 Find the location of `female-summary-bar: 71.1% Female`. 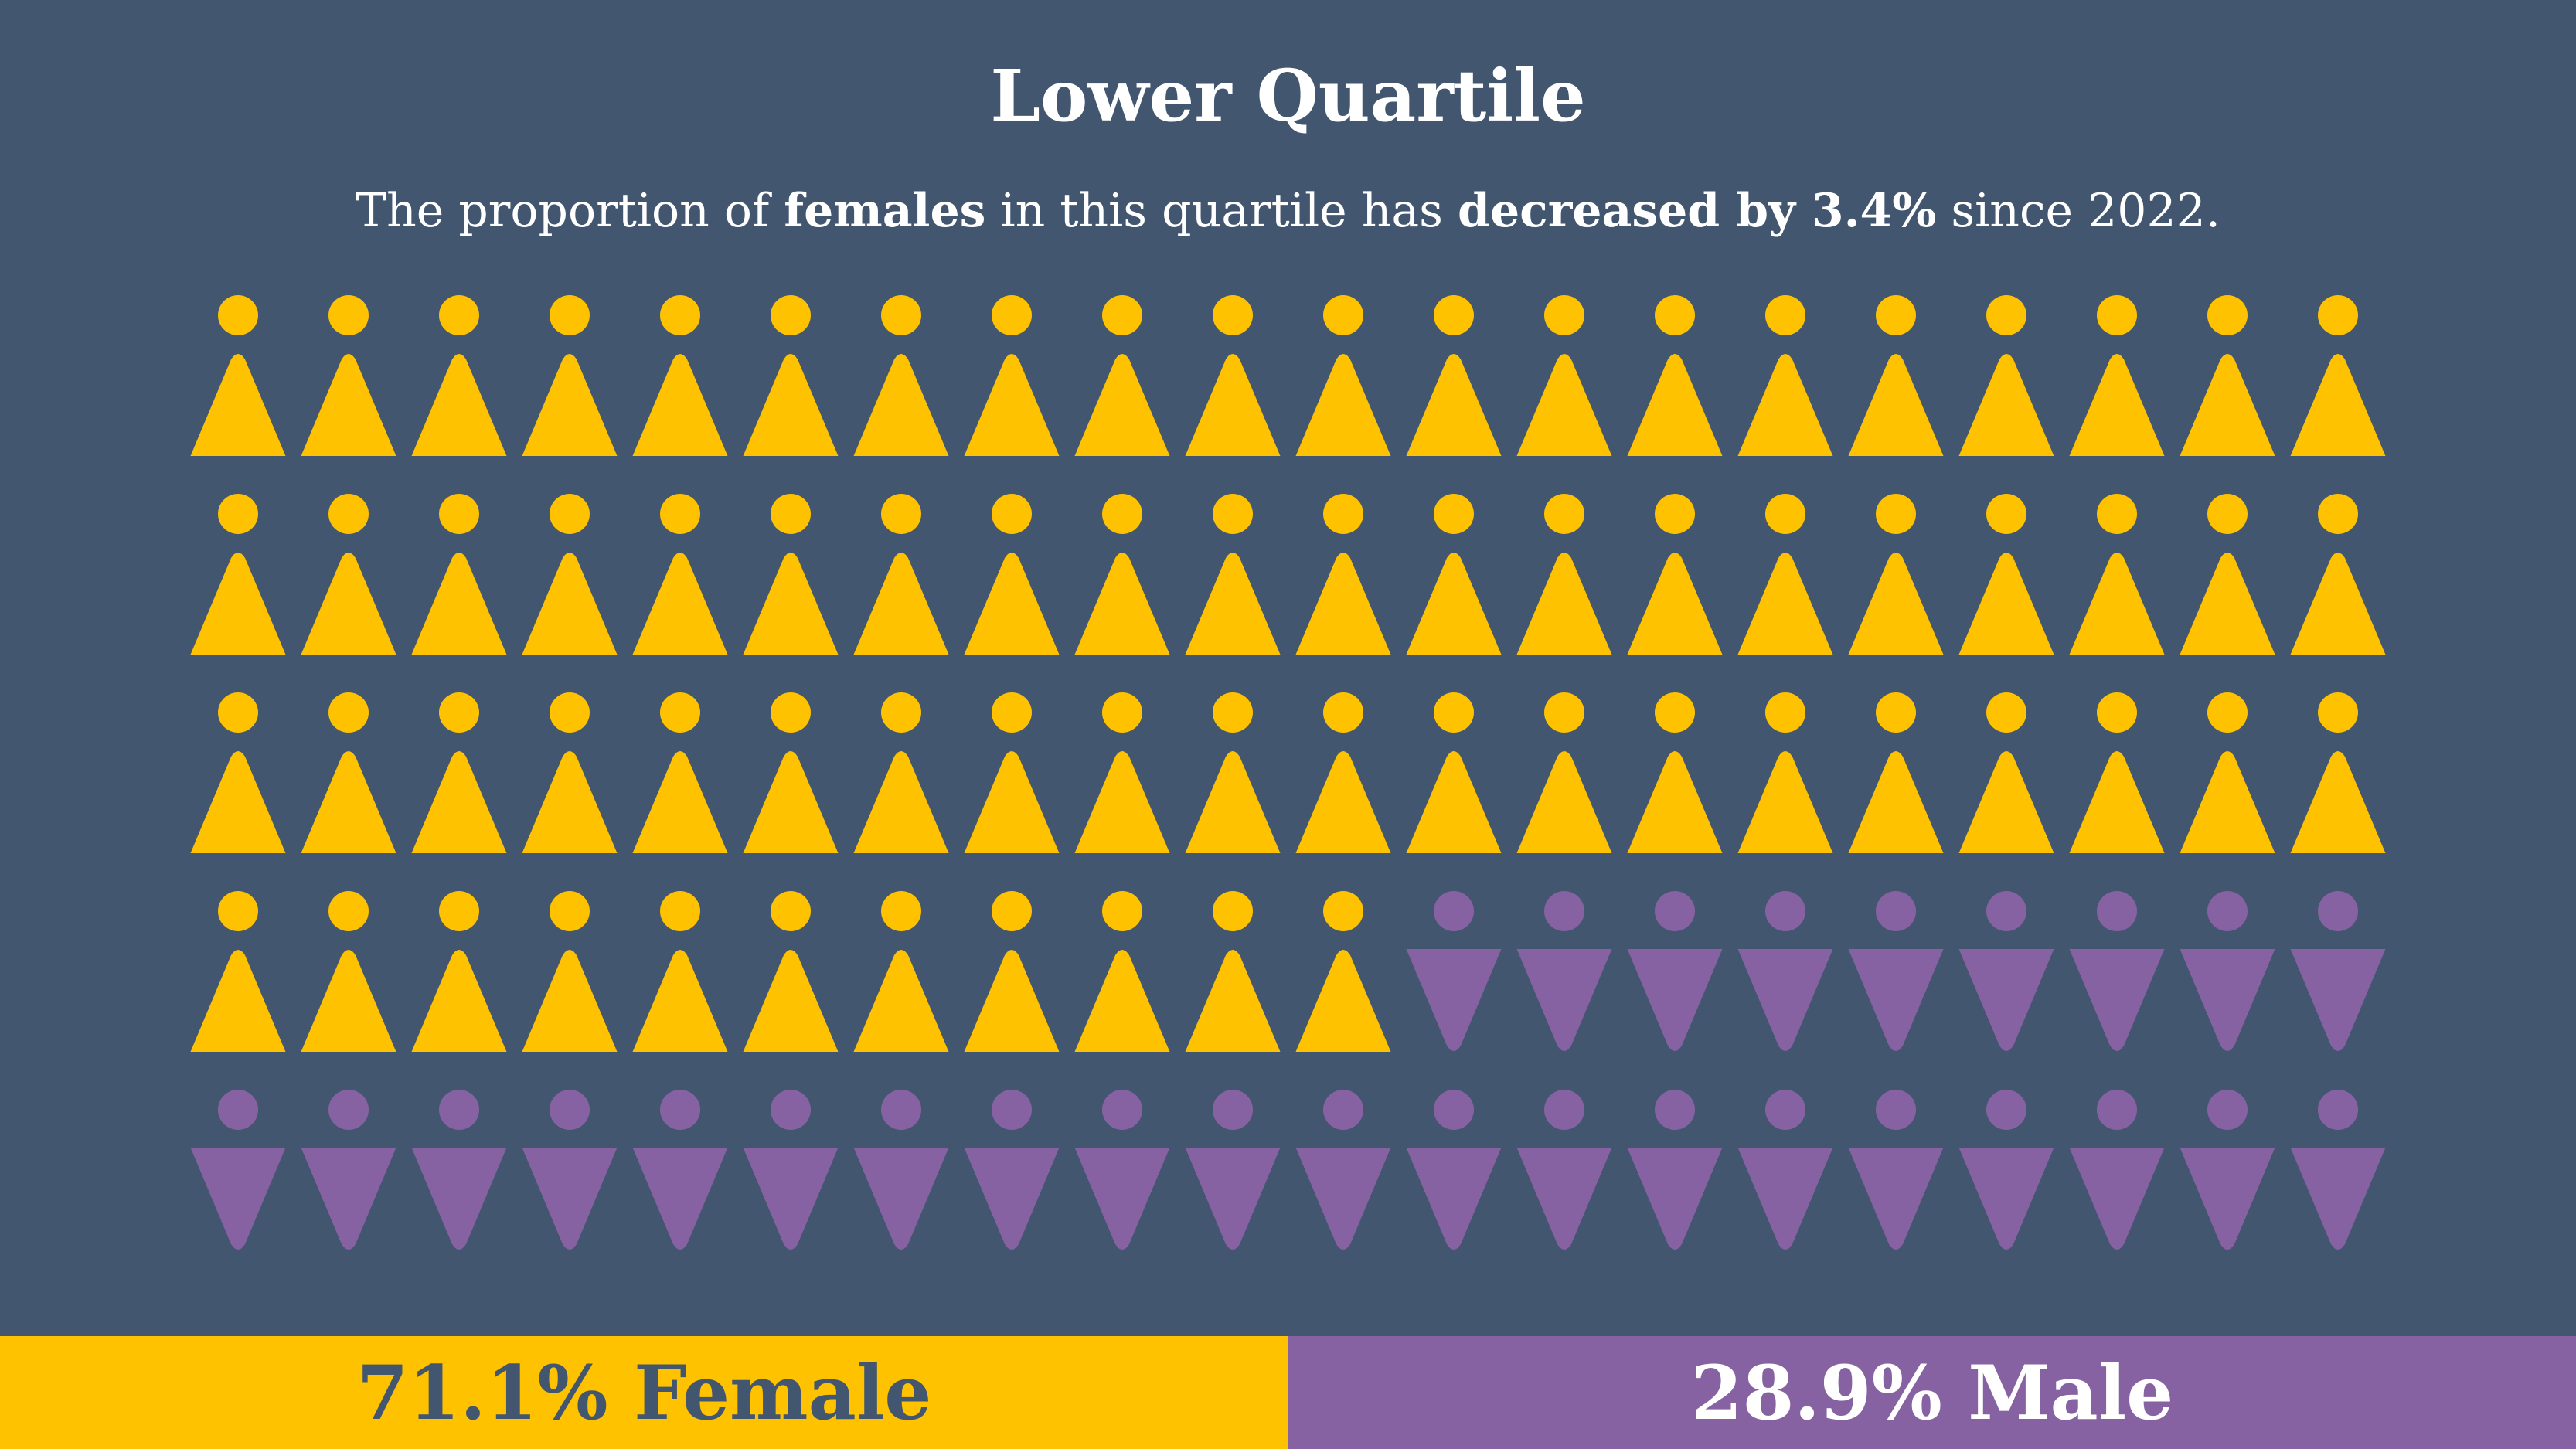

female-summary-bar: 71.1% Female is located at coordinates (644, 1392).